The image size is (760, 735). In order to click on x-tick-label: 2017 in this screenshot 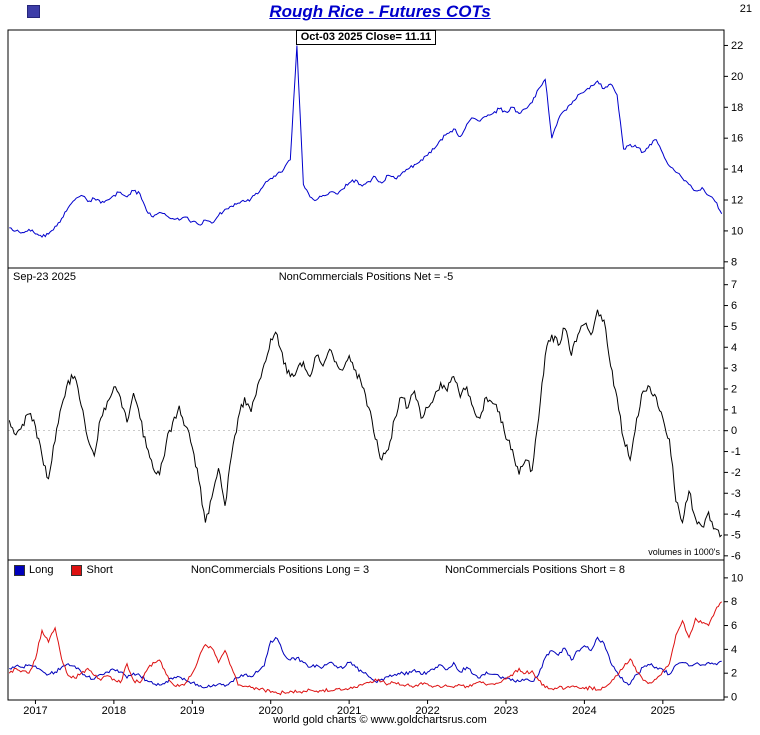, I will do `click(35, 711)`.